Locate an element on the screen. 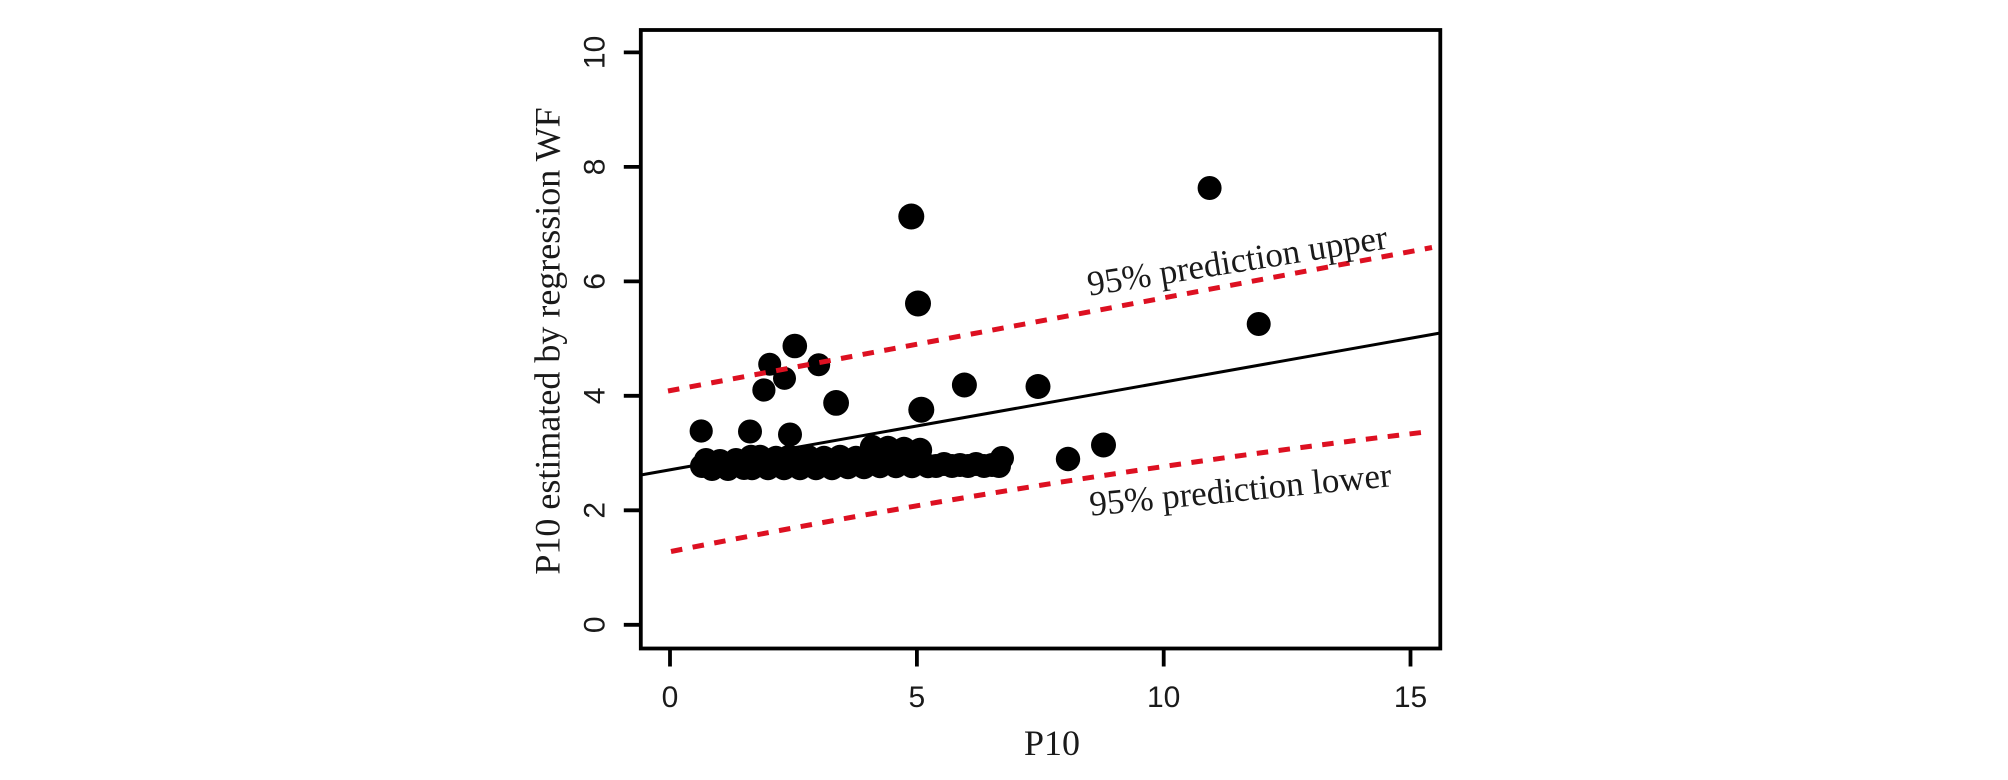 Image resolution: width=2008 pixels, height=780 pixels. svg-text: P10 estimated by regression WF is located at coordinates (548, 340).